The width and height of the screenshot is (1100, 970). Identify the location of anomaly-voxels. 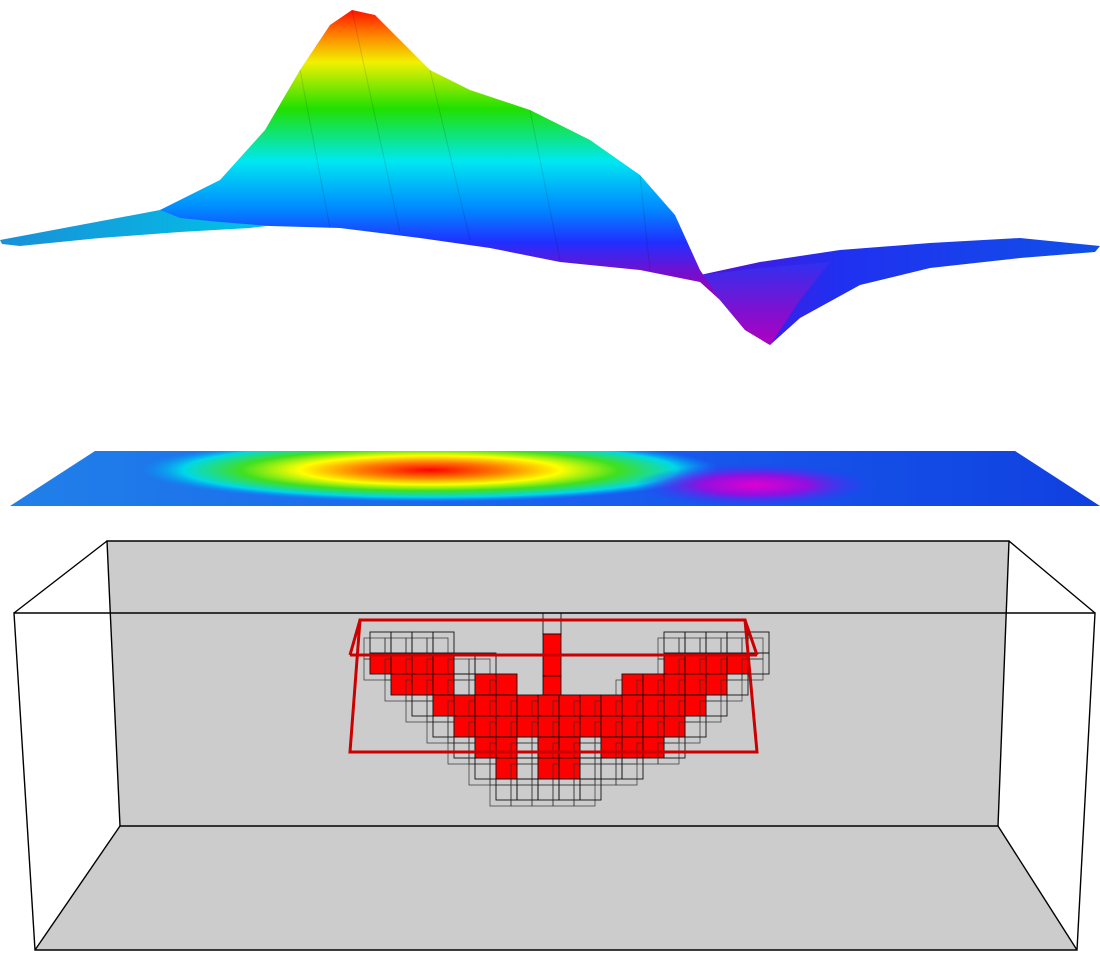
(566, 709).